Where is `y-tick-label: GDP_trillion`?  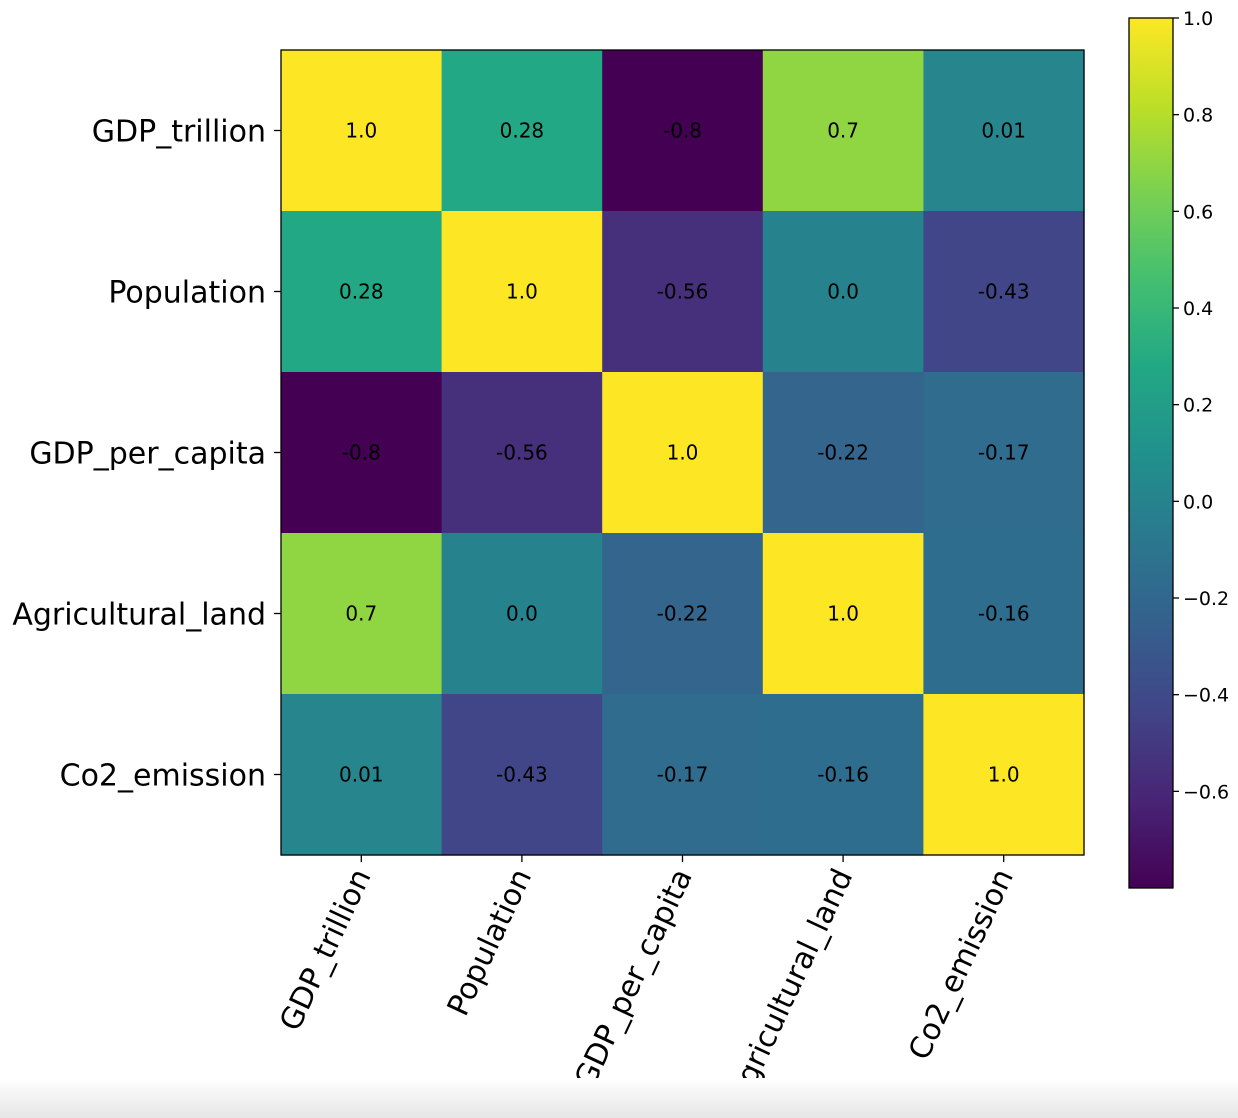 y-tick-label: GDP_trillion is located at coordinates (179, 132).